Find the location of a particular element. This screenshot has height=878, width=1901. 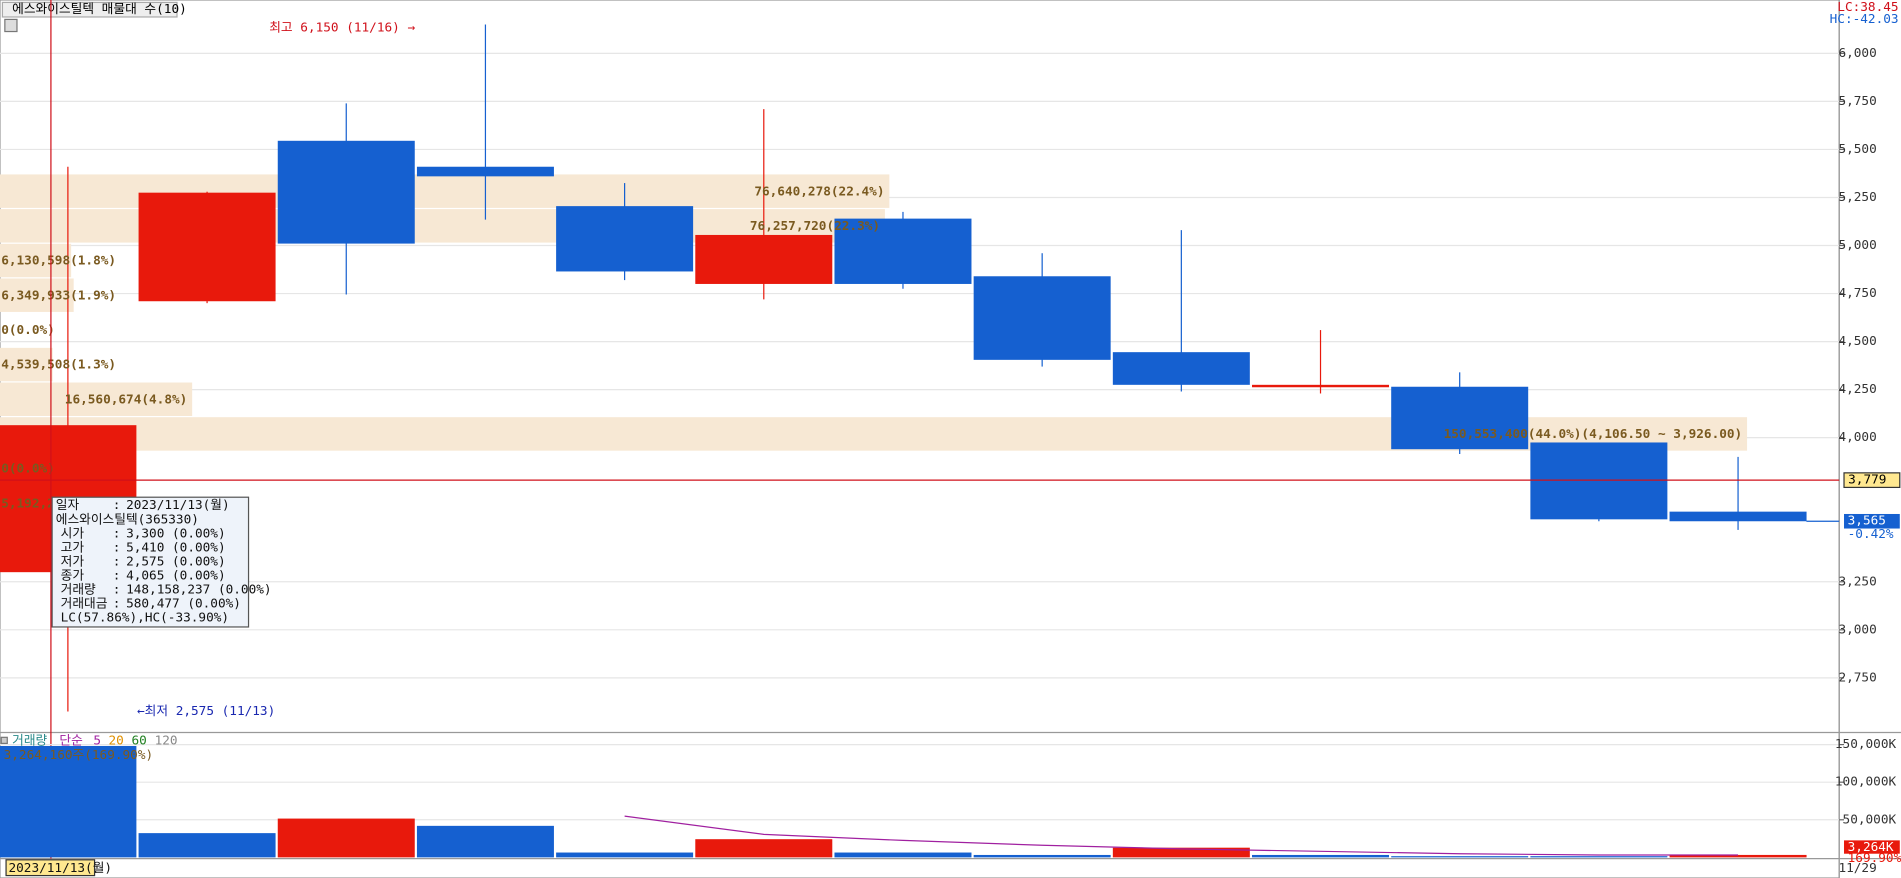

profile-label: 150,553,400(44.0%)(4,106.50 ~ 3,926.00) is located at coordinates (1593, 434).